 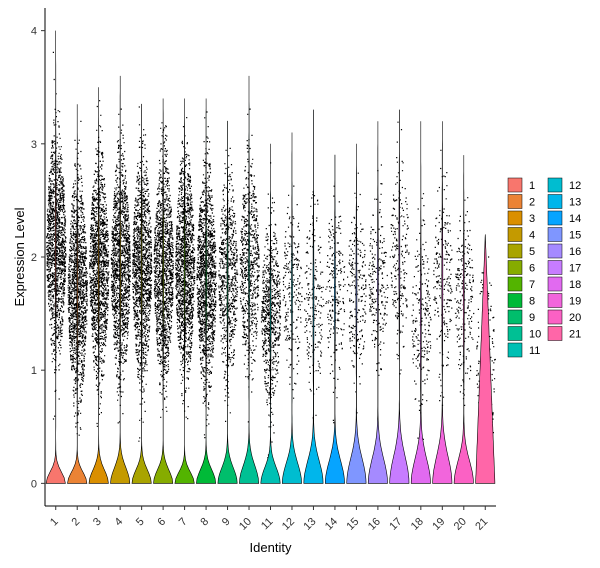 I want to click on y-tick-label: 1, so click(x=34, y=371).